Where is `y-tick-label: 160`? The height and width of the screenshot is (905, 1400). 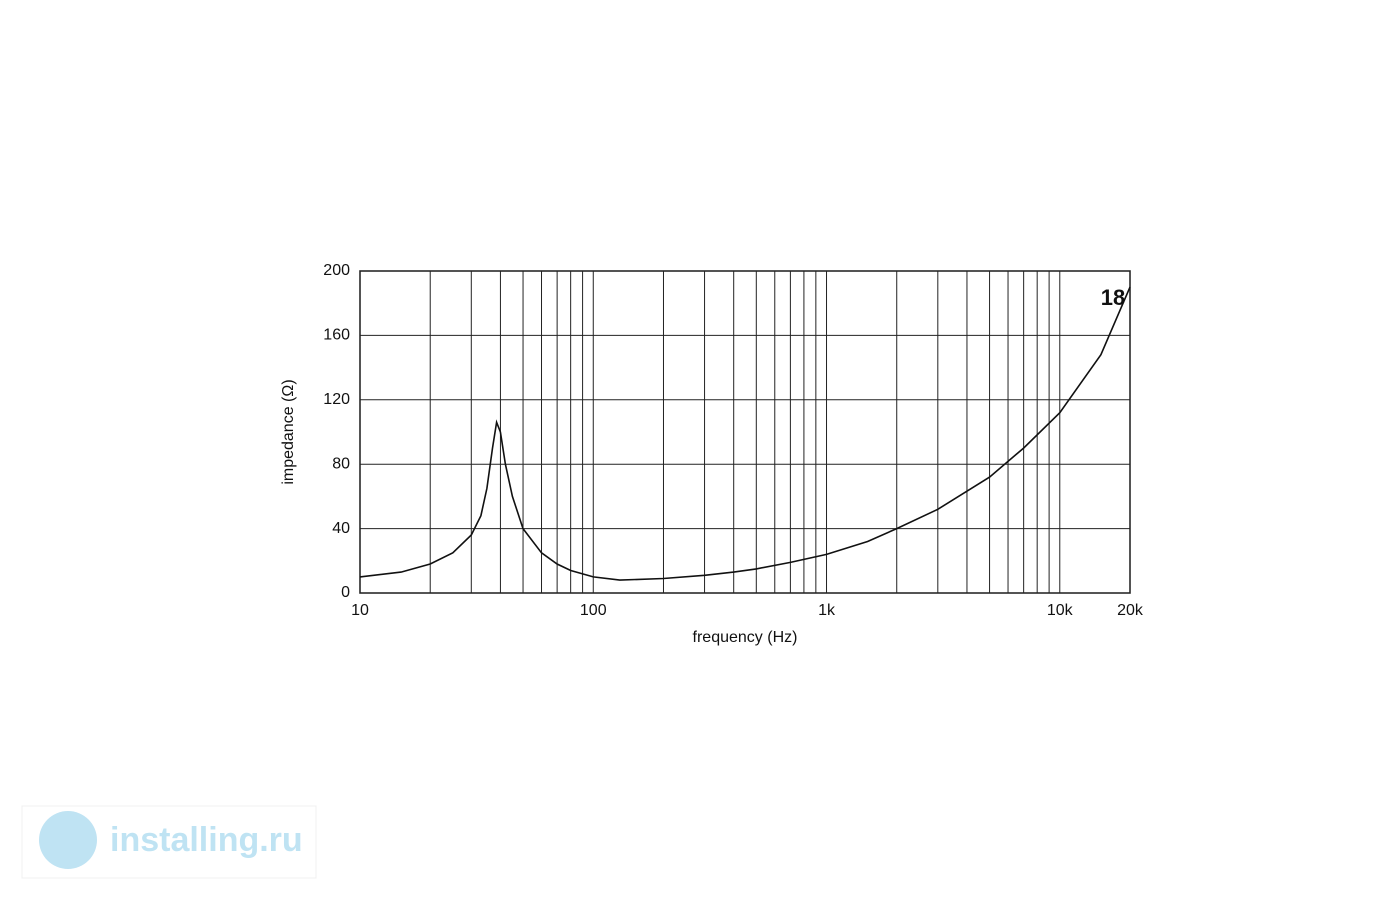 y-tick-label: 160 is located at coordinates (336, 335).